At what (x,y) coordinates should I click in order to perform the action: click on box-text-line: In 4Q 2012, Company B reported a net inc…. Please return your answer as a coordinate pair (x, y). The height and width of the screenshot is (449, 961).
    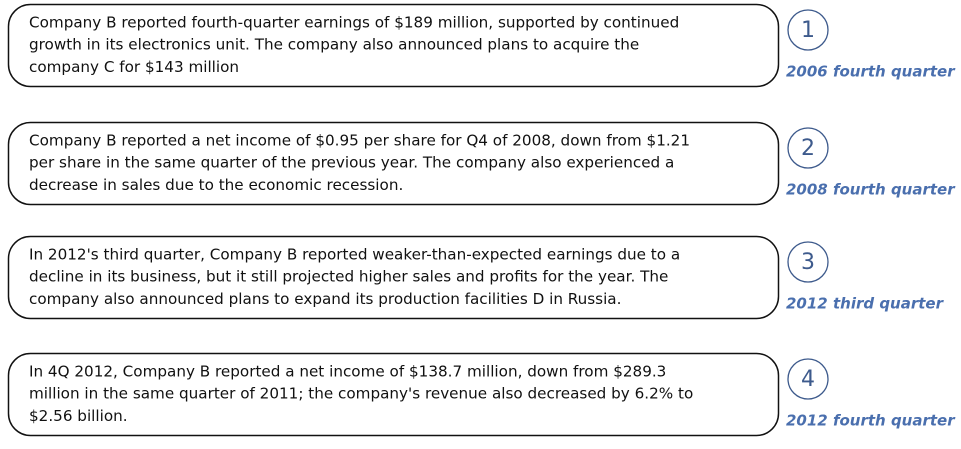
    Looking at the image, I should click on (347, 372).